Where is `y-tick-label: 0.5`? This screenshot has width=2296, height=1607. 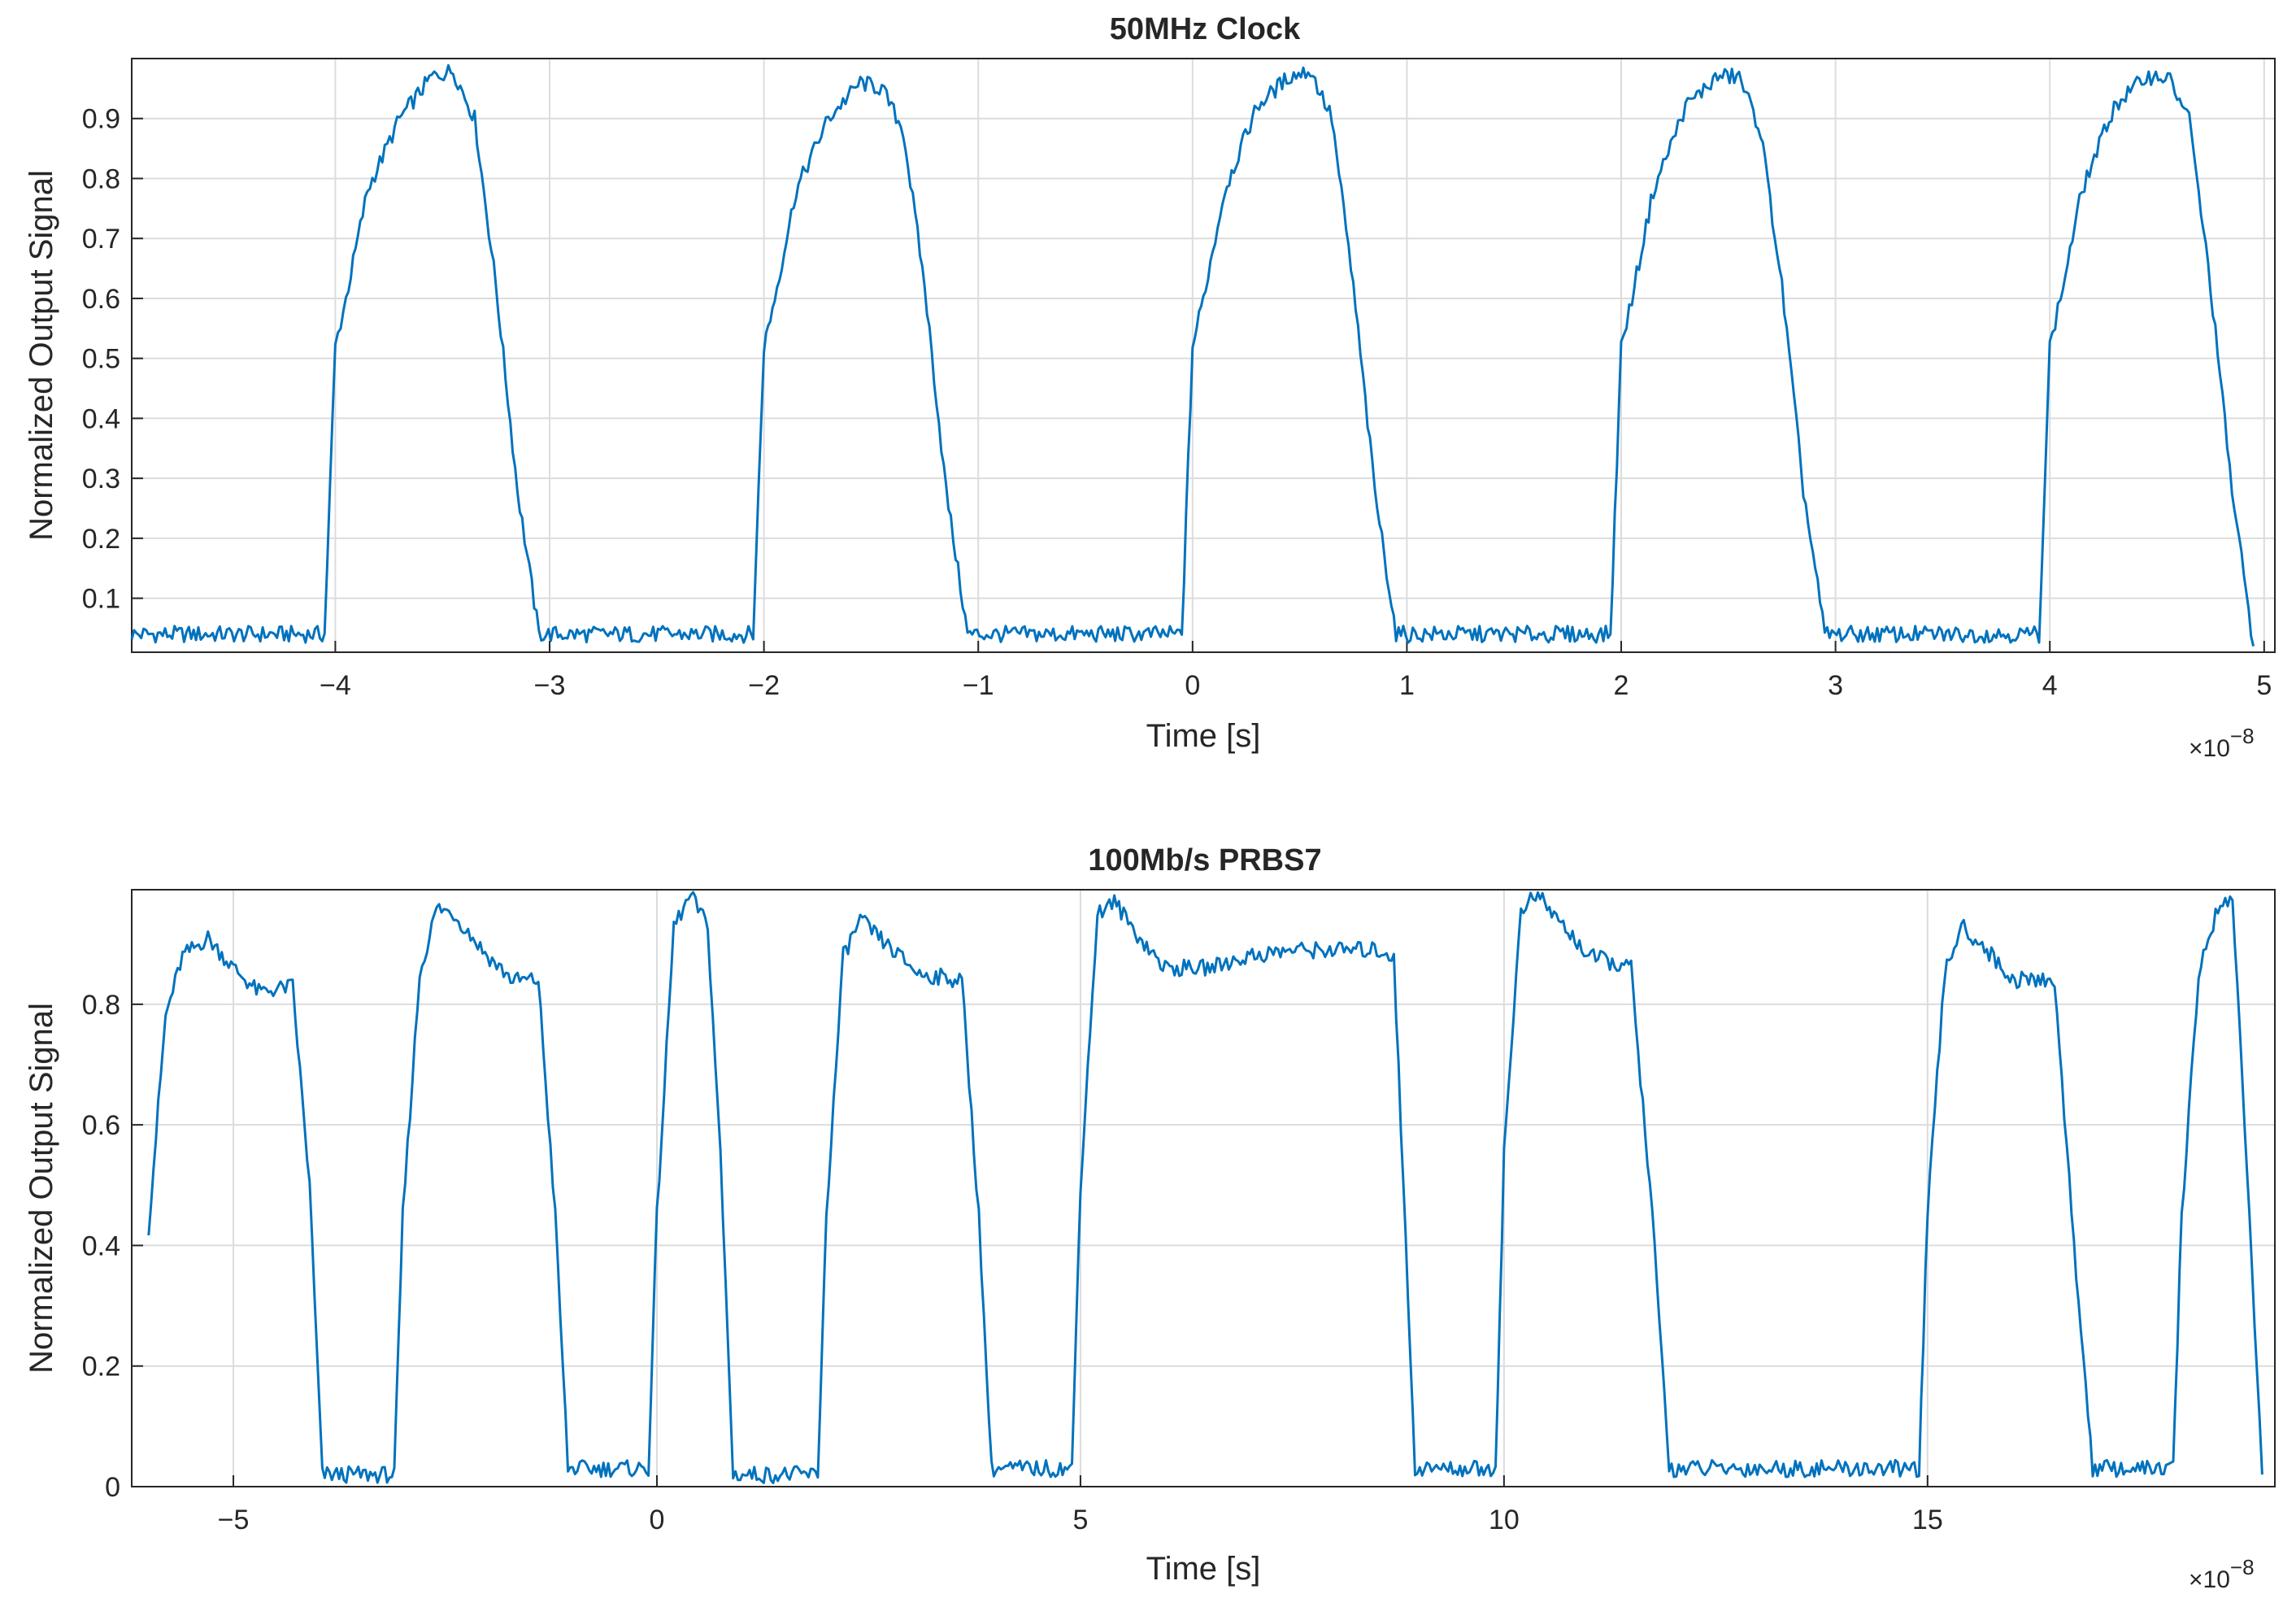 y-tick-label: 0.5 is located at coordinates (101, 359).